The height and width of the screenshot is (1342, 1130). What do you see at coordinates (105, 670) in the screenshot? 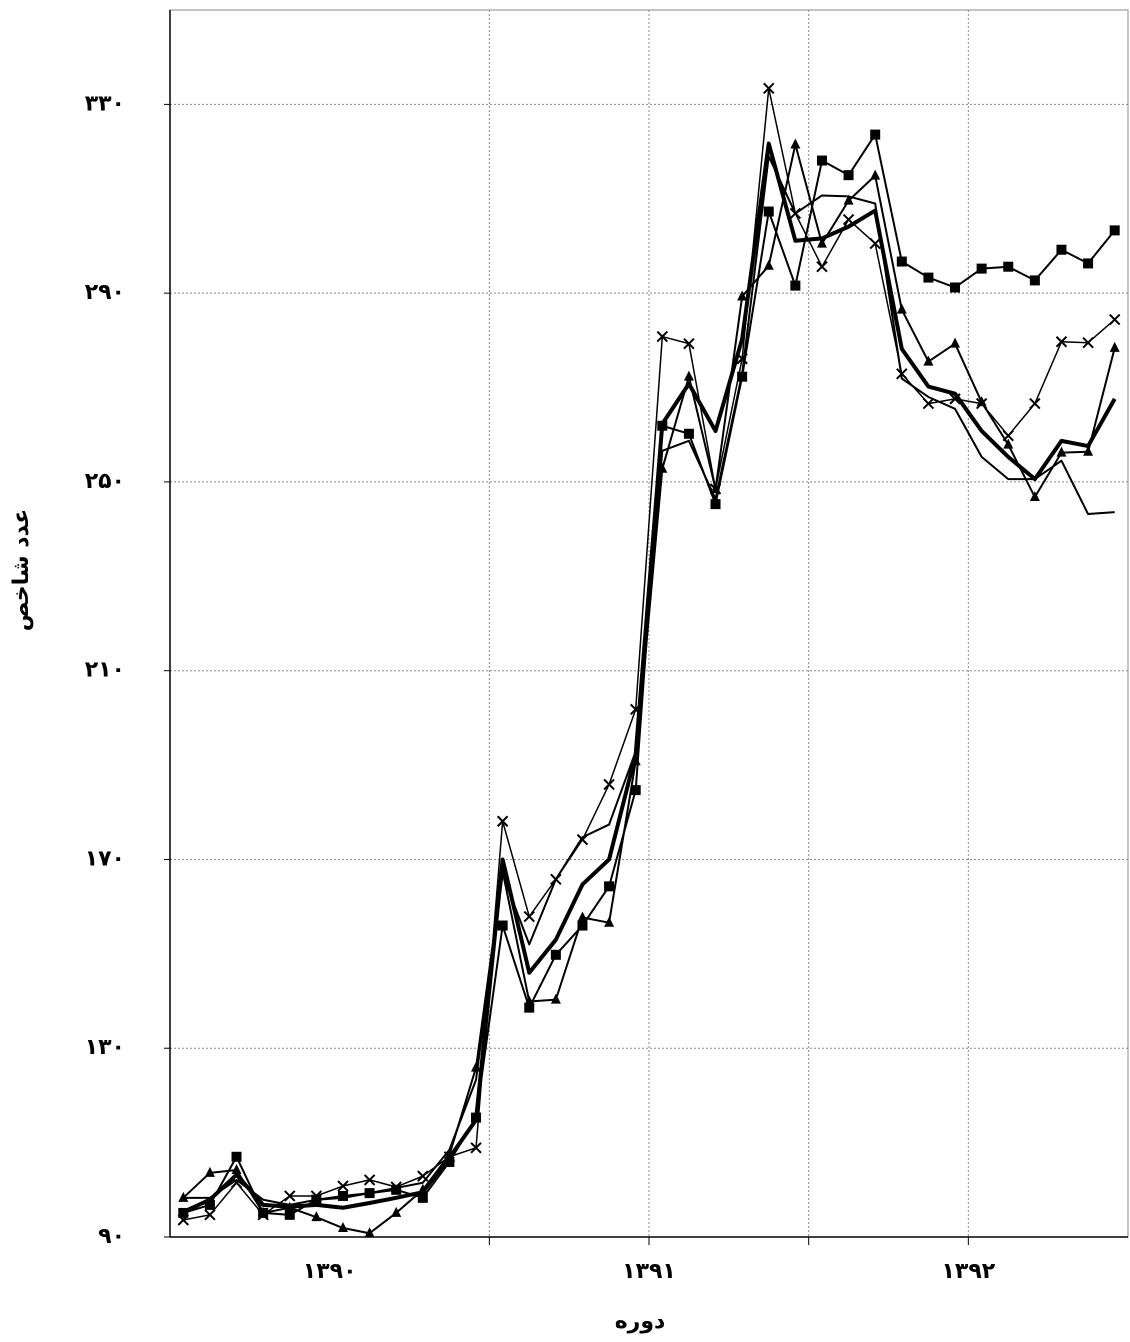
I see `y-tick-label: ۲۱۰` at bounding box center [105, 670].